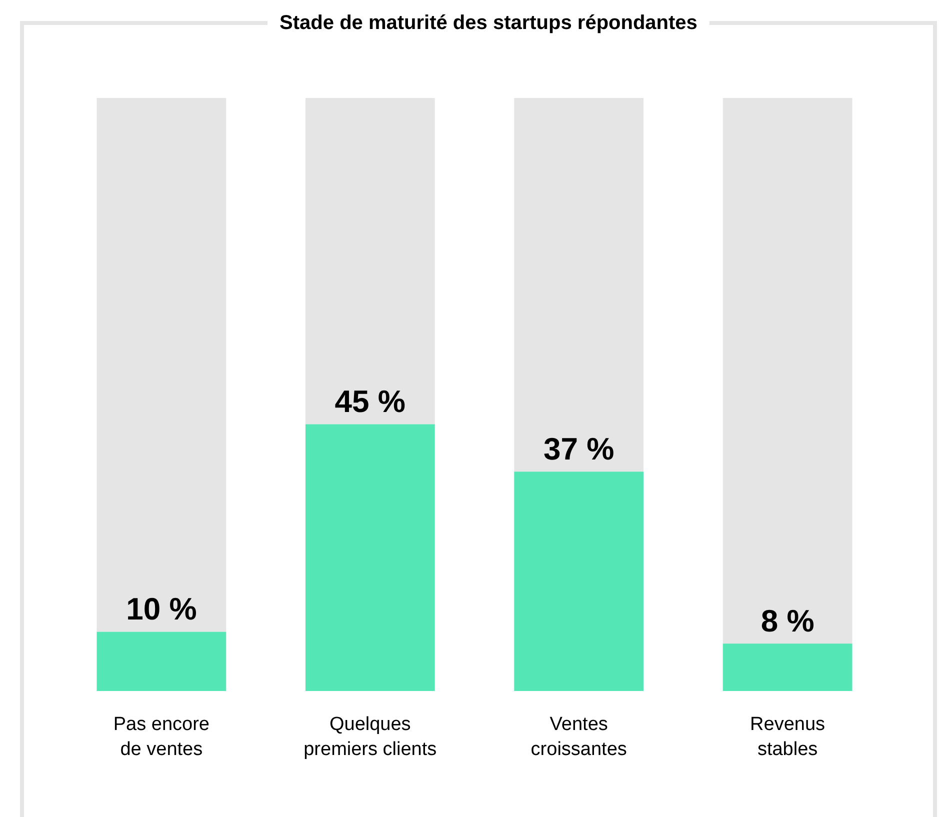 This screenshot has height=817, width=942. I want to click on x-tick-label: Ventes croissantes, so click(578, 737).